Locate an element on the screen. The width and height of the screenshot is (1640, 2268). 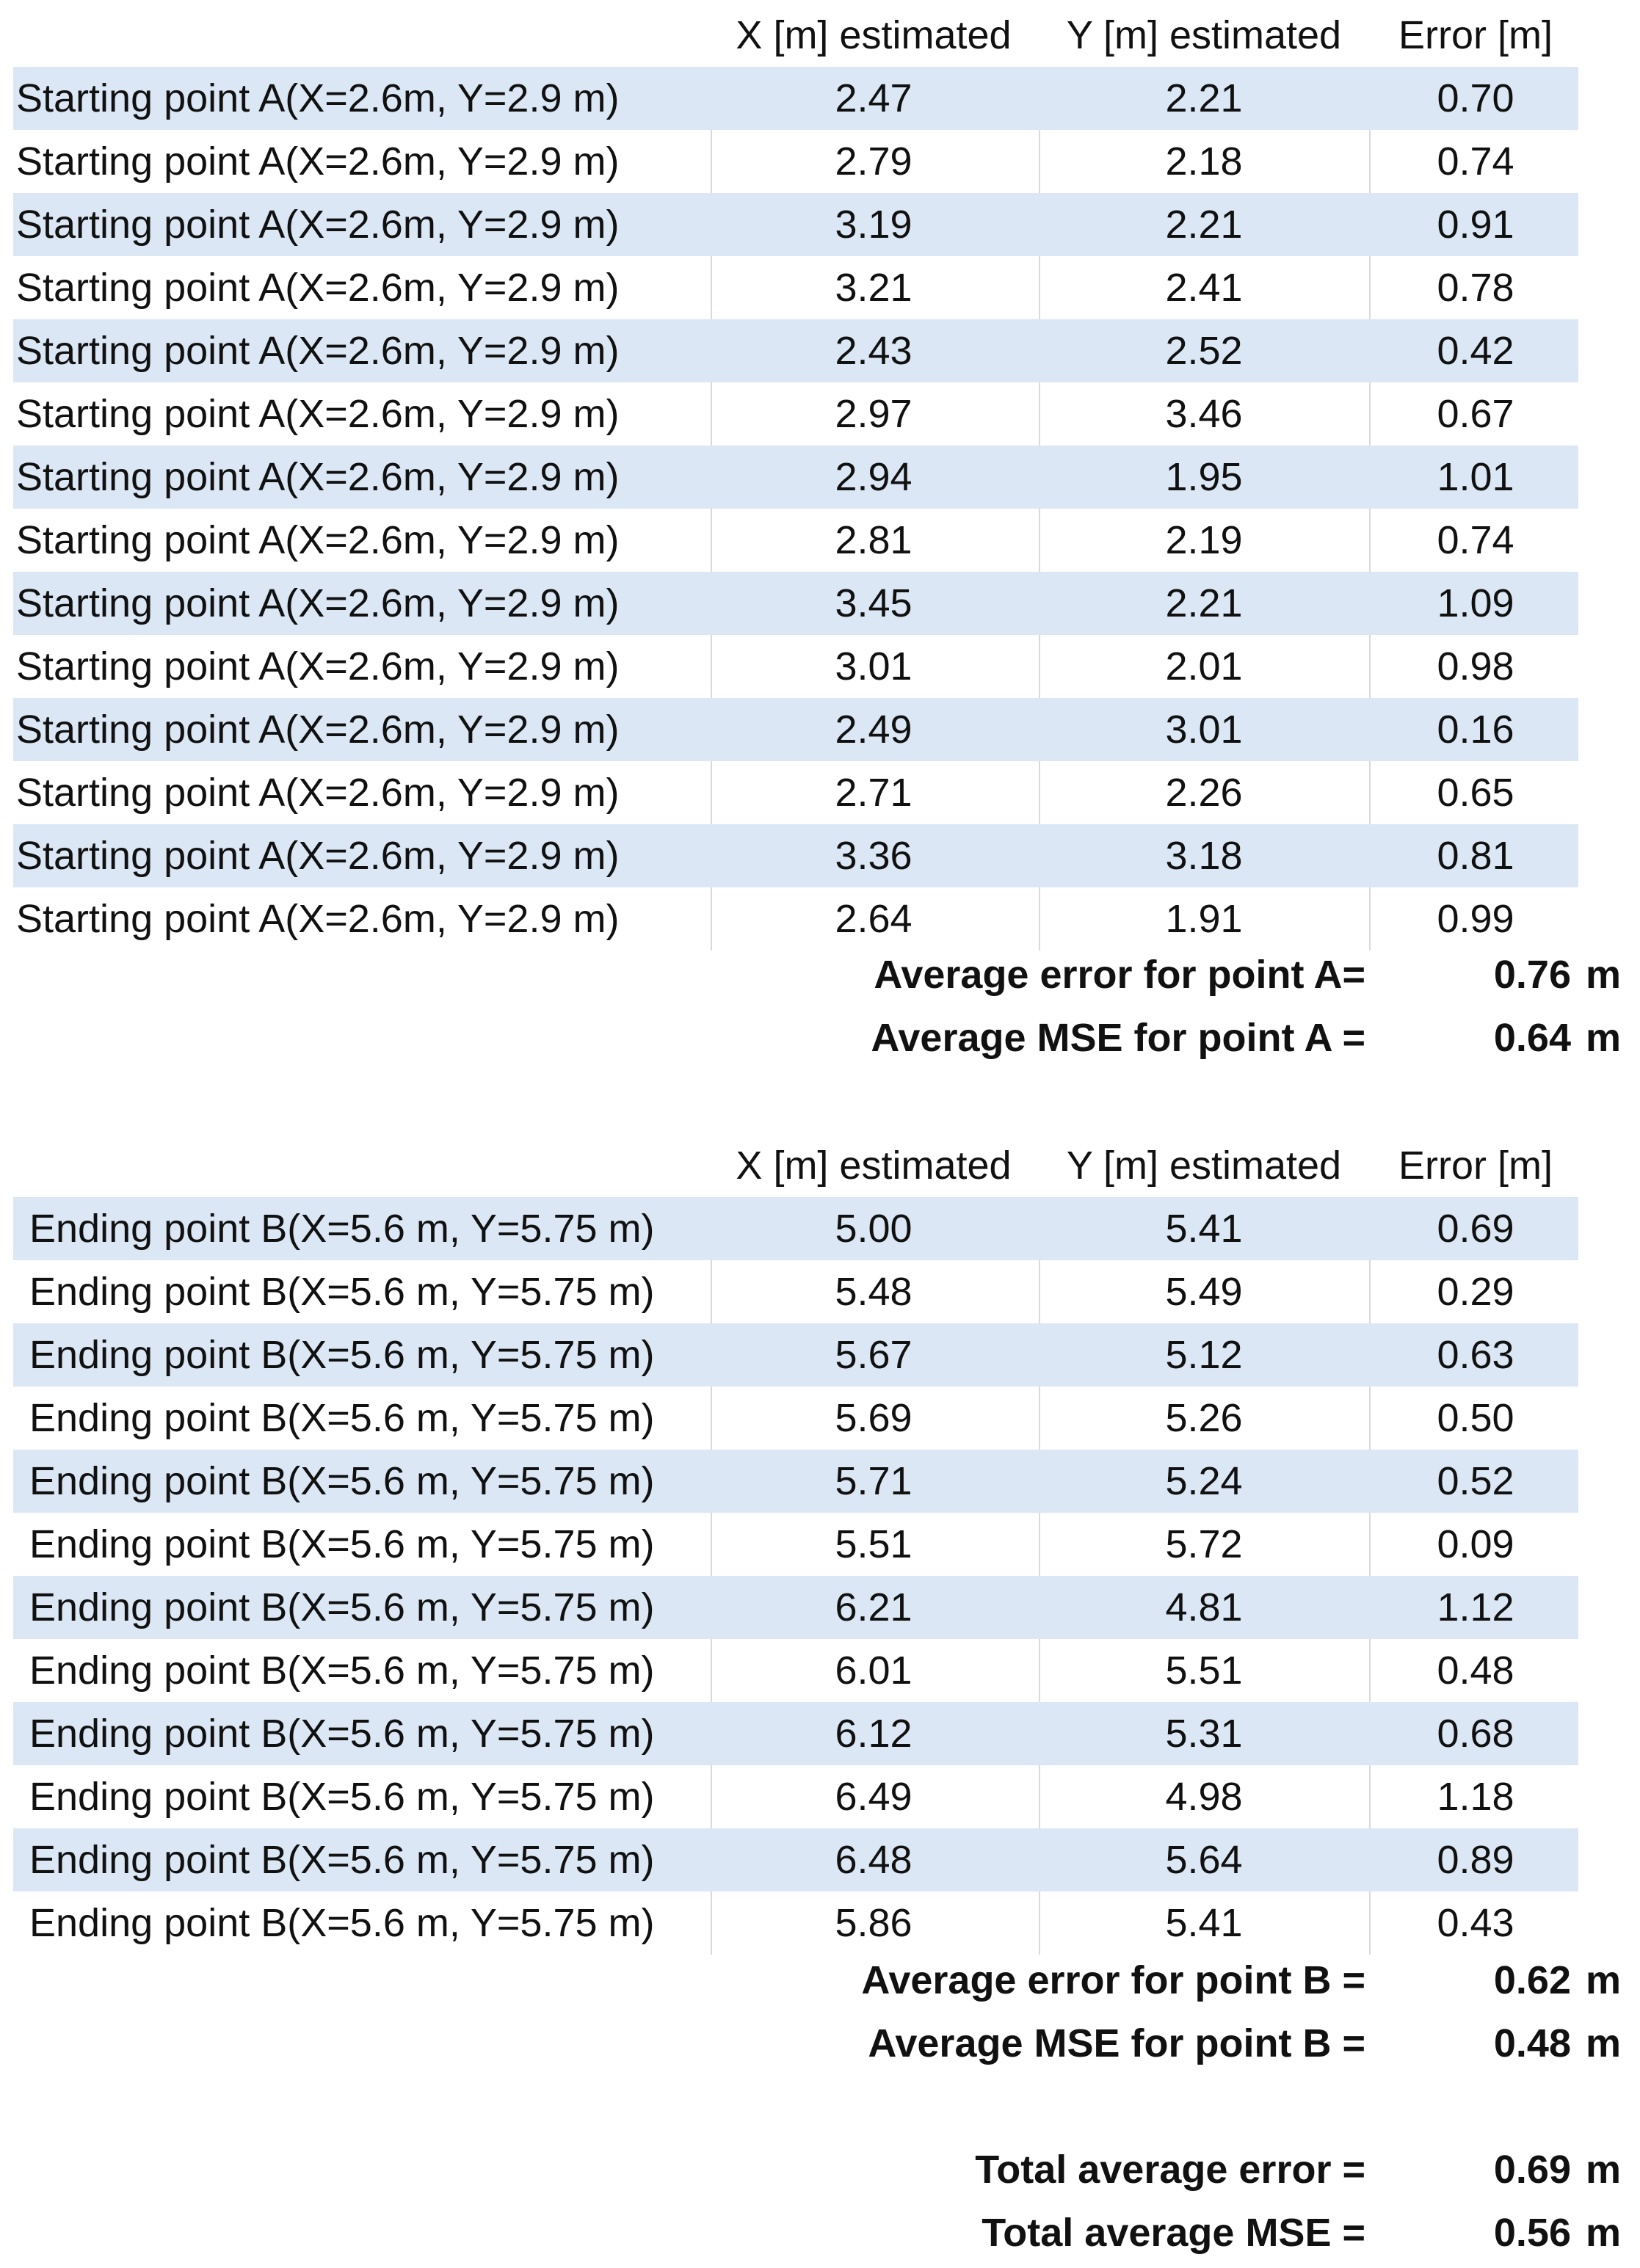
x-estimated-value: 5.71 is located at coordinates (873, 1481).